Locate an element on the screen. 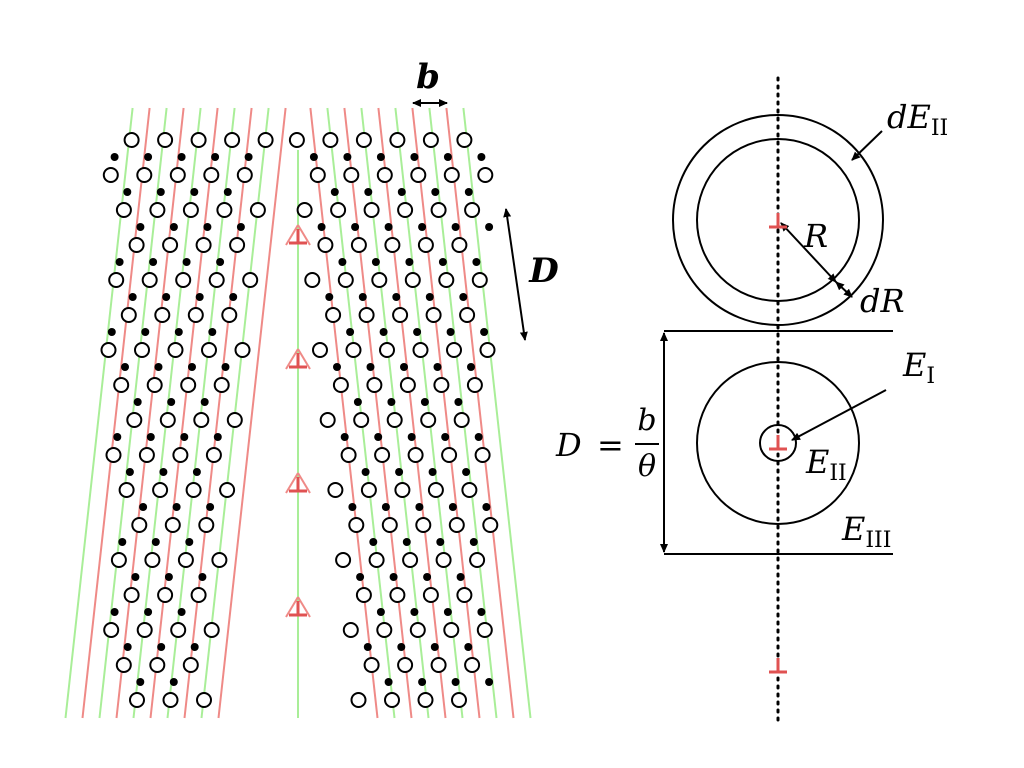 The image size is (1024, 768). lattice-plane is located at coordinates (497, 413).